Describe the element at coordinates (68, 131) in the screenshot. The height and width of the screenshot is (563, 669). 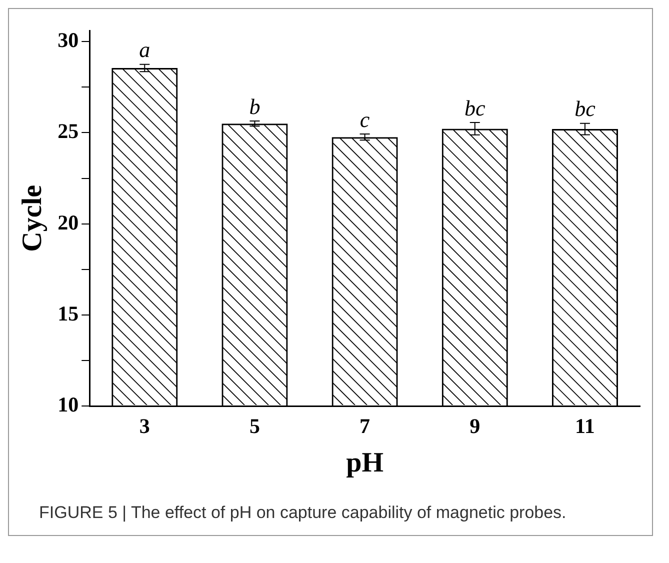
I see `y-tick-label: 25` at that location.